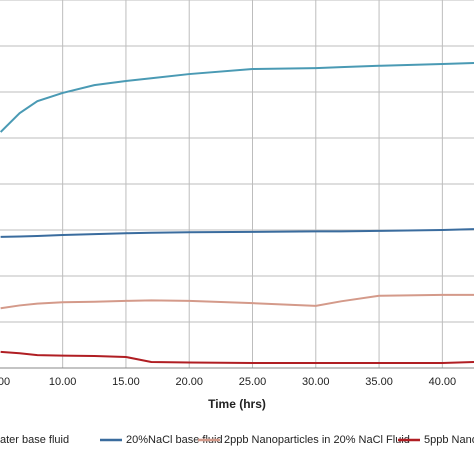 The width and height of the screenshot is (474, 474). I want to click on legend-label: 20%NaCl base fluid, so click(174, 440).